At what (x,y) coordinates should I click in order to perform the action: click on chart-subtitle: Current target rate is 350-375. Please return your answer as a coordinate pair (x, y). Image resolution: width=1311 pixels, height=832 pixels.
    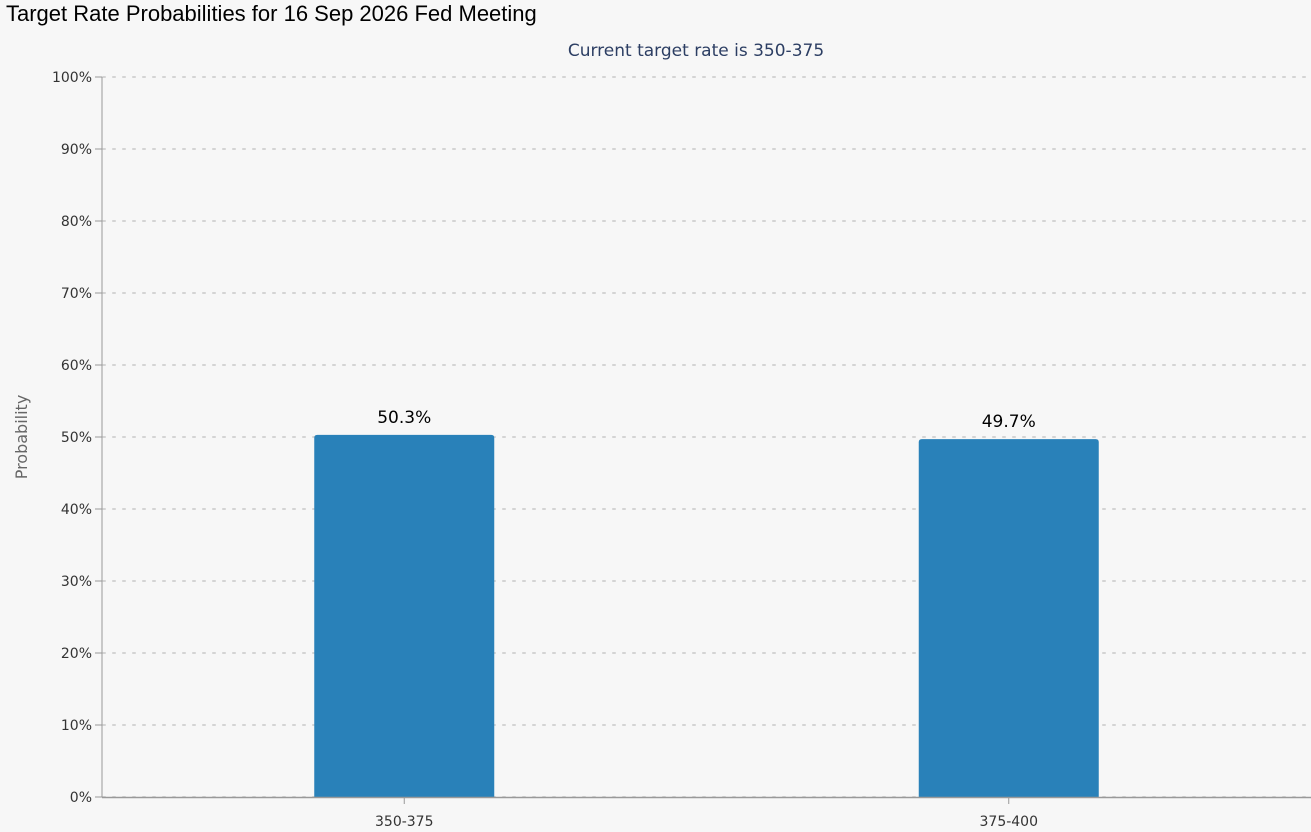
    Looking at the image, I should click on (696, 51).